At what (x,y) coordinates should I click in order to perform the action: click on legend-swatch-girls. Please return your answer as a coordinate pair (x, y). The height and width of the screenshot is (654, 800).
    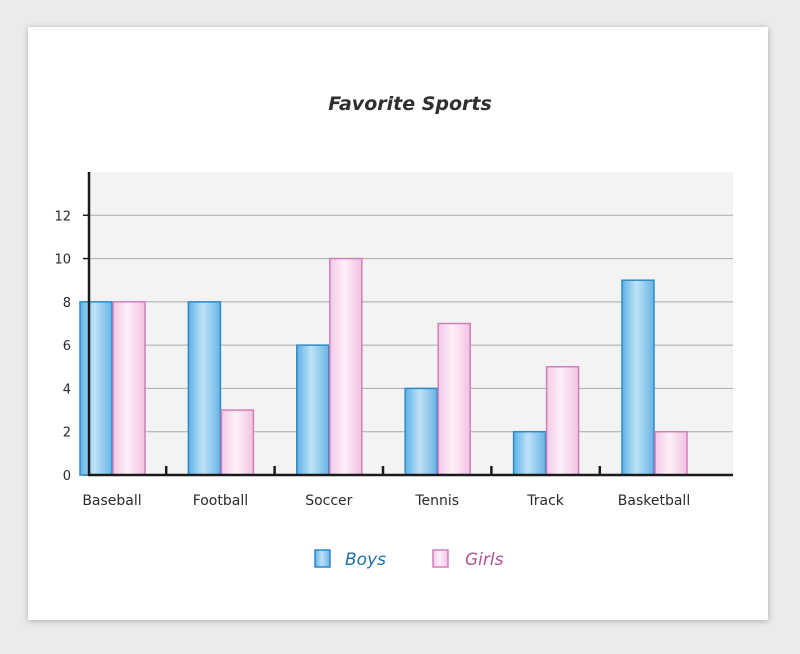
    Looking at the image, I should click on (440, 558).